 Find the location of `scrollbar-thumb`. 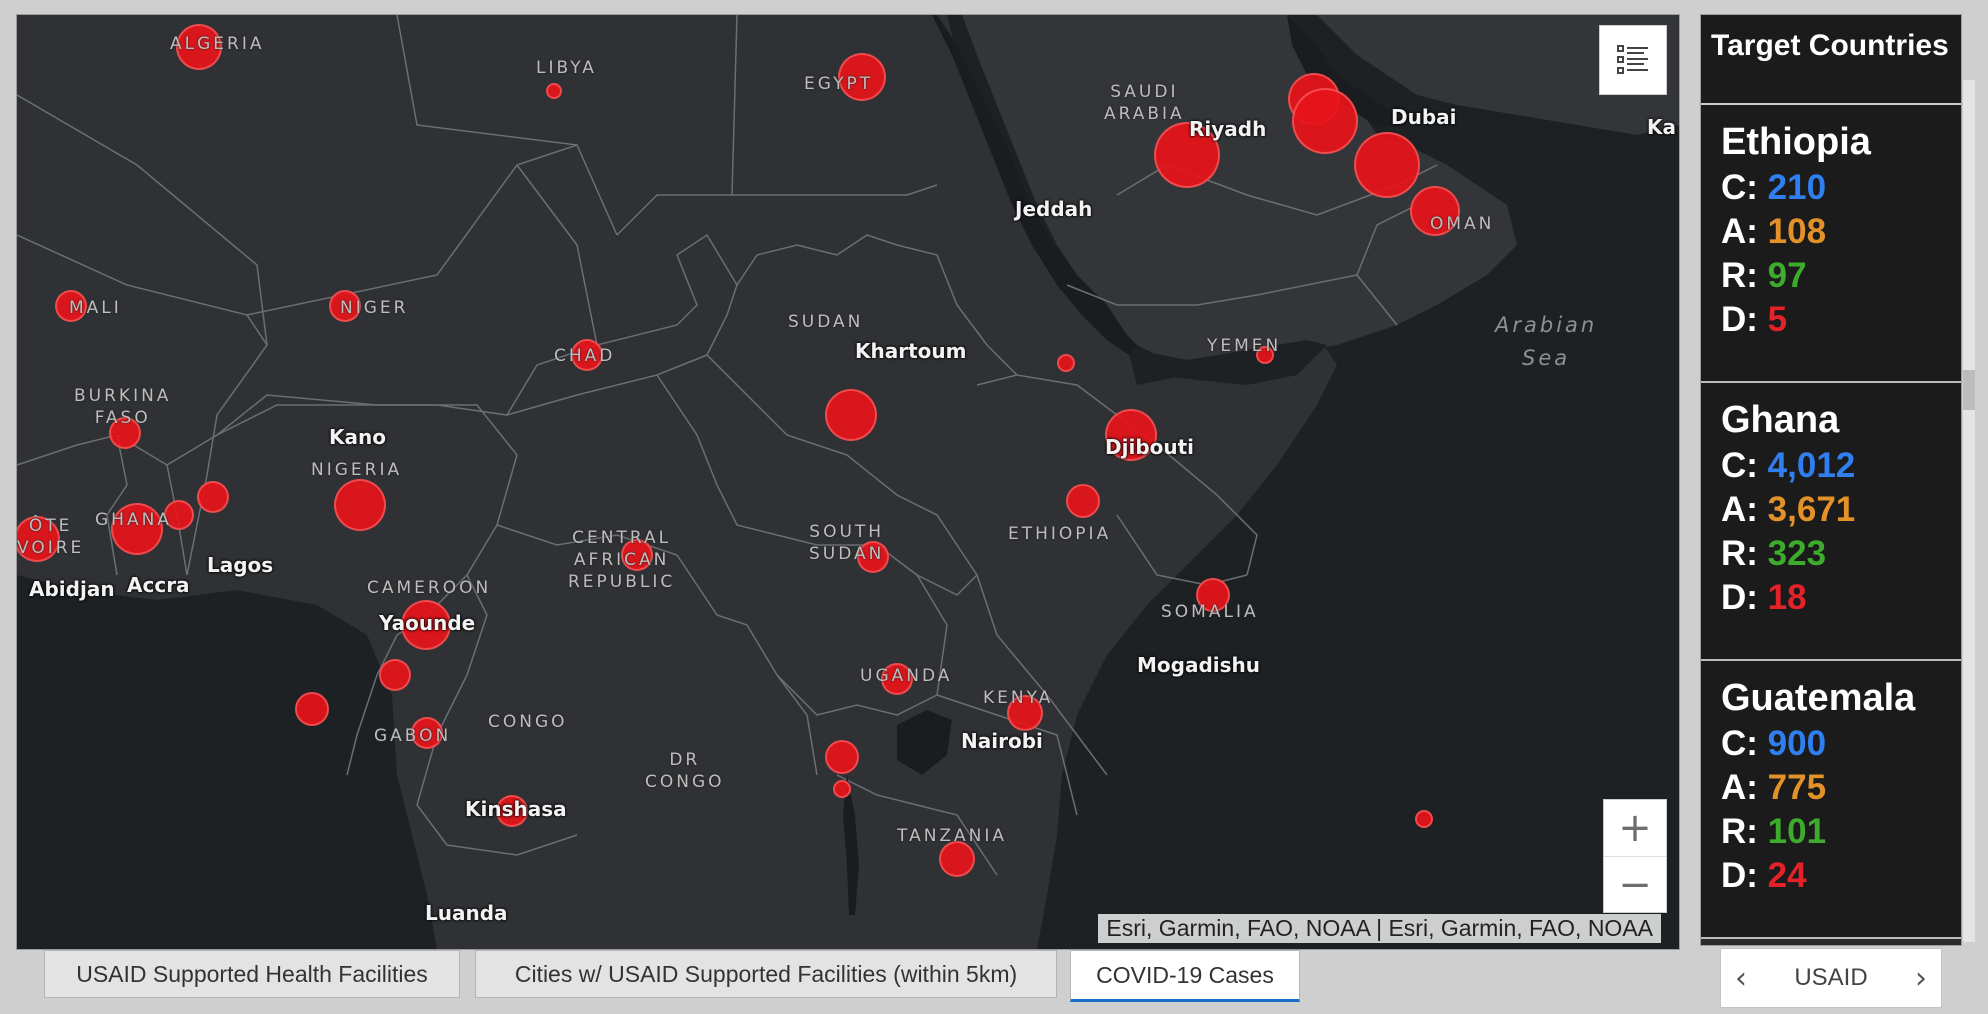

scrollbar-thumb is located at coordinates (1969, 390).